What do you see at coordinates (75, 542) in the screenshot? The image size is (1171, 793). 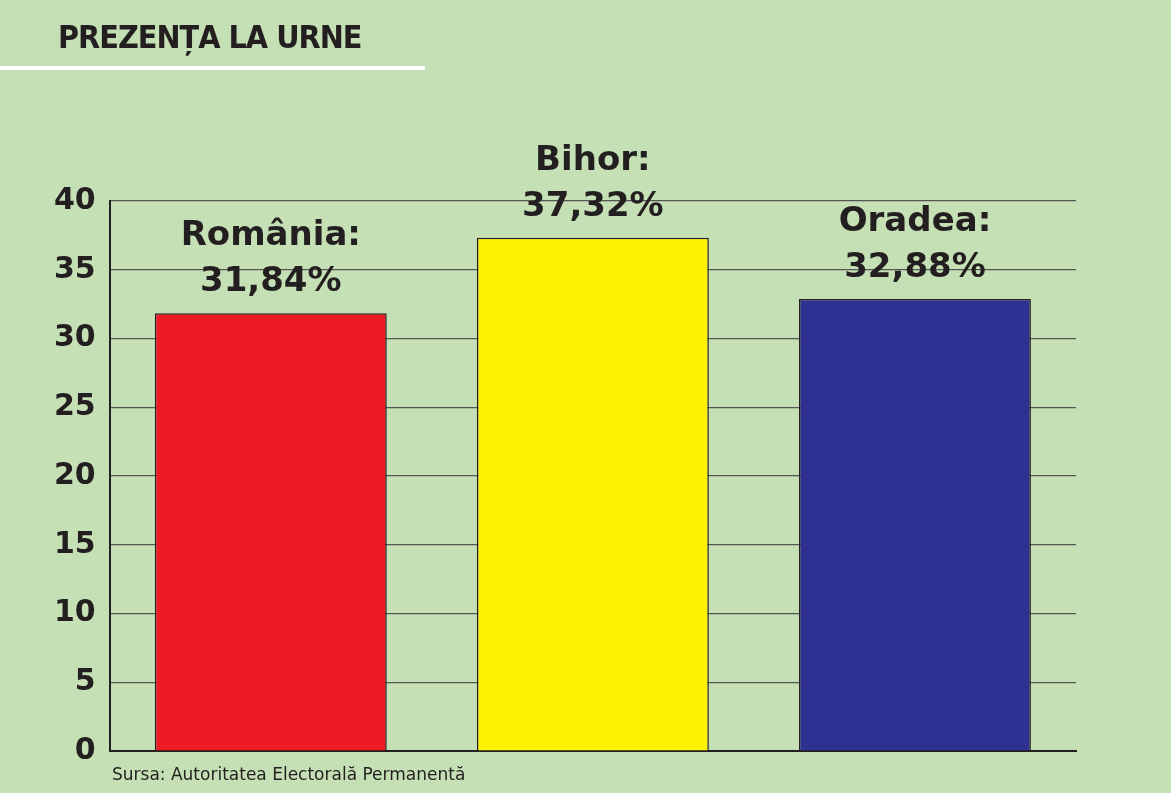 I see `y-tick-label: 15` at bounding box center [75, 542].